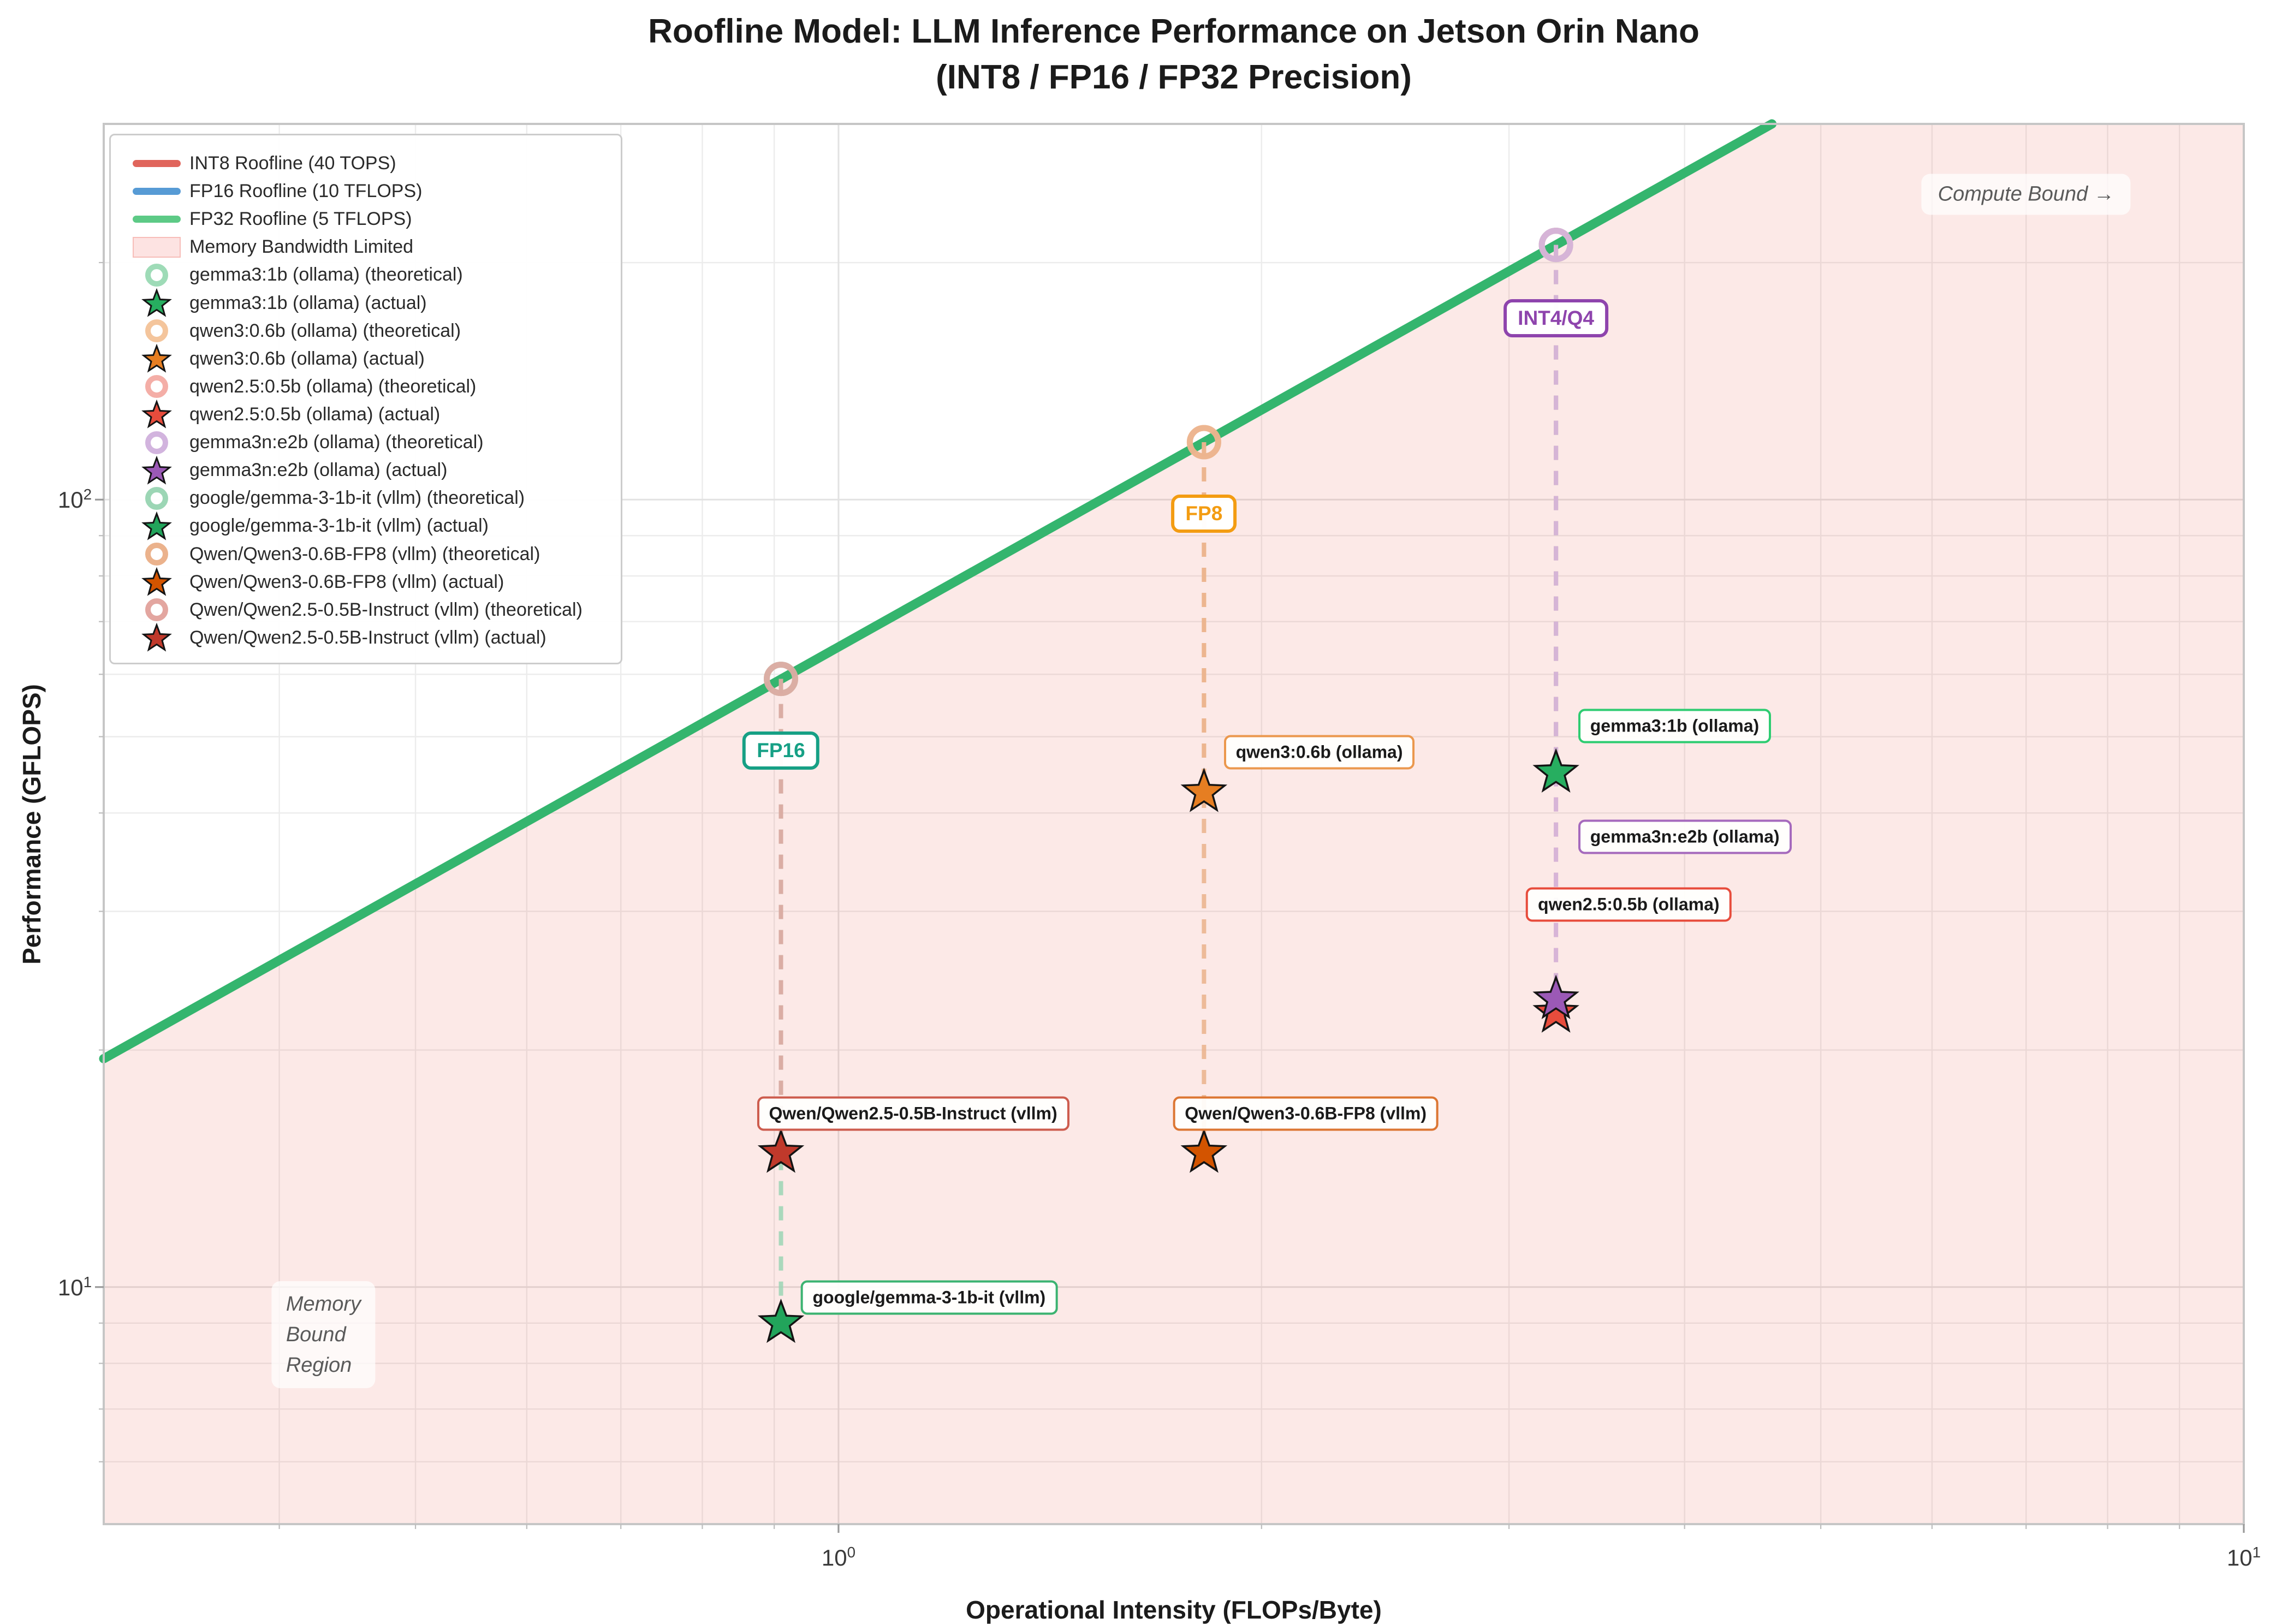 This screenshot has height=1624, width=2276. Describe the element at coordinates (316, 1334) in the screenshot. I see `memory-bound-note-line: Bound` at that location.